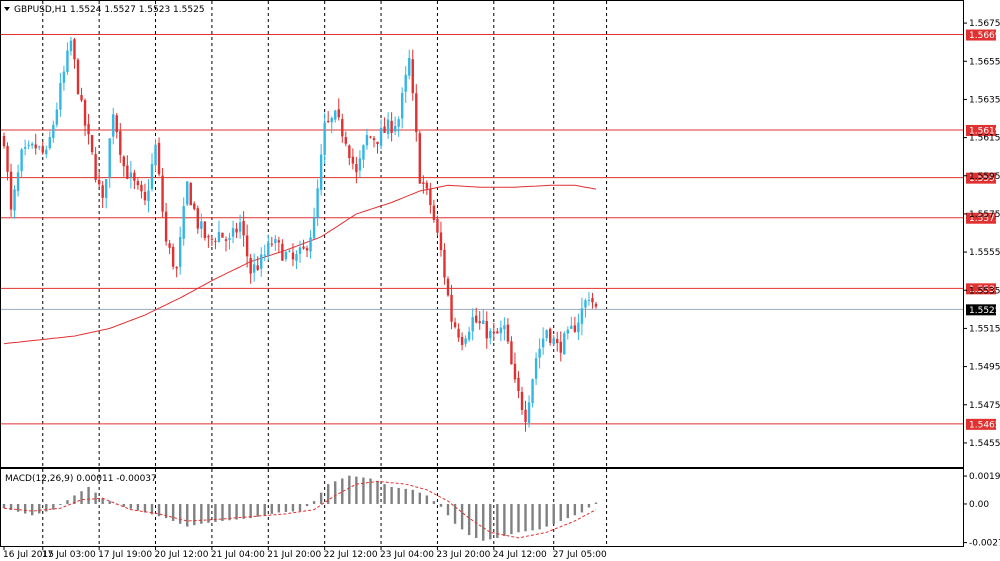  I want to click on x-tick-label: 17 Jul 19:00, so click(125, 555).